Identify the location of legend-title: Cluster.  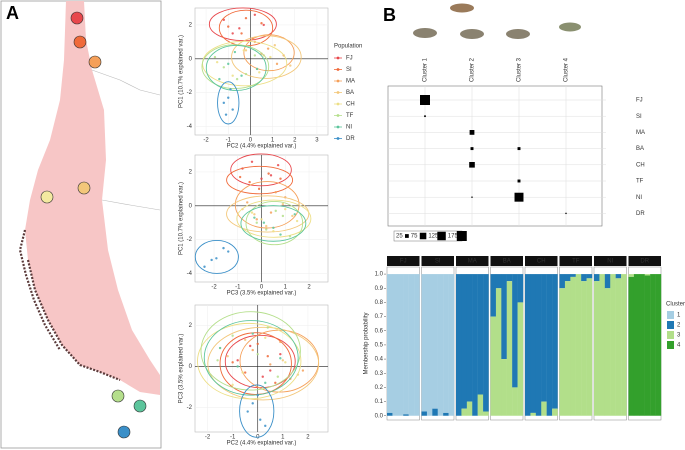
(675, 305).